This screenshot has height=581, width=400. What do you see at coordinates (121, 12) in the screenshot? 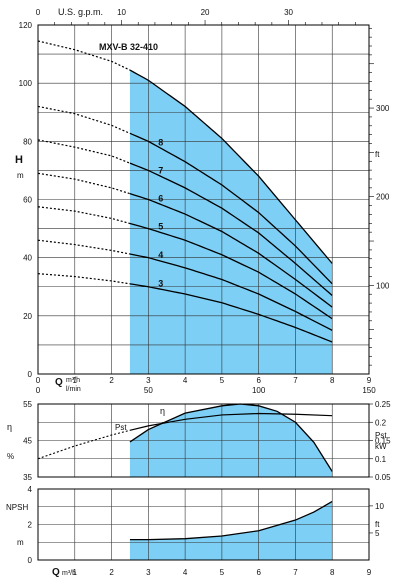
I see `gpm-tick-label: 10` at bounding box center [121, 12].